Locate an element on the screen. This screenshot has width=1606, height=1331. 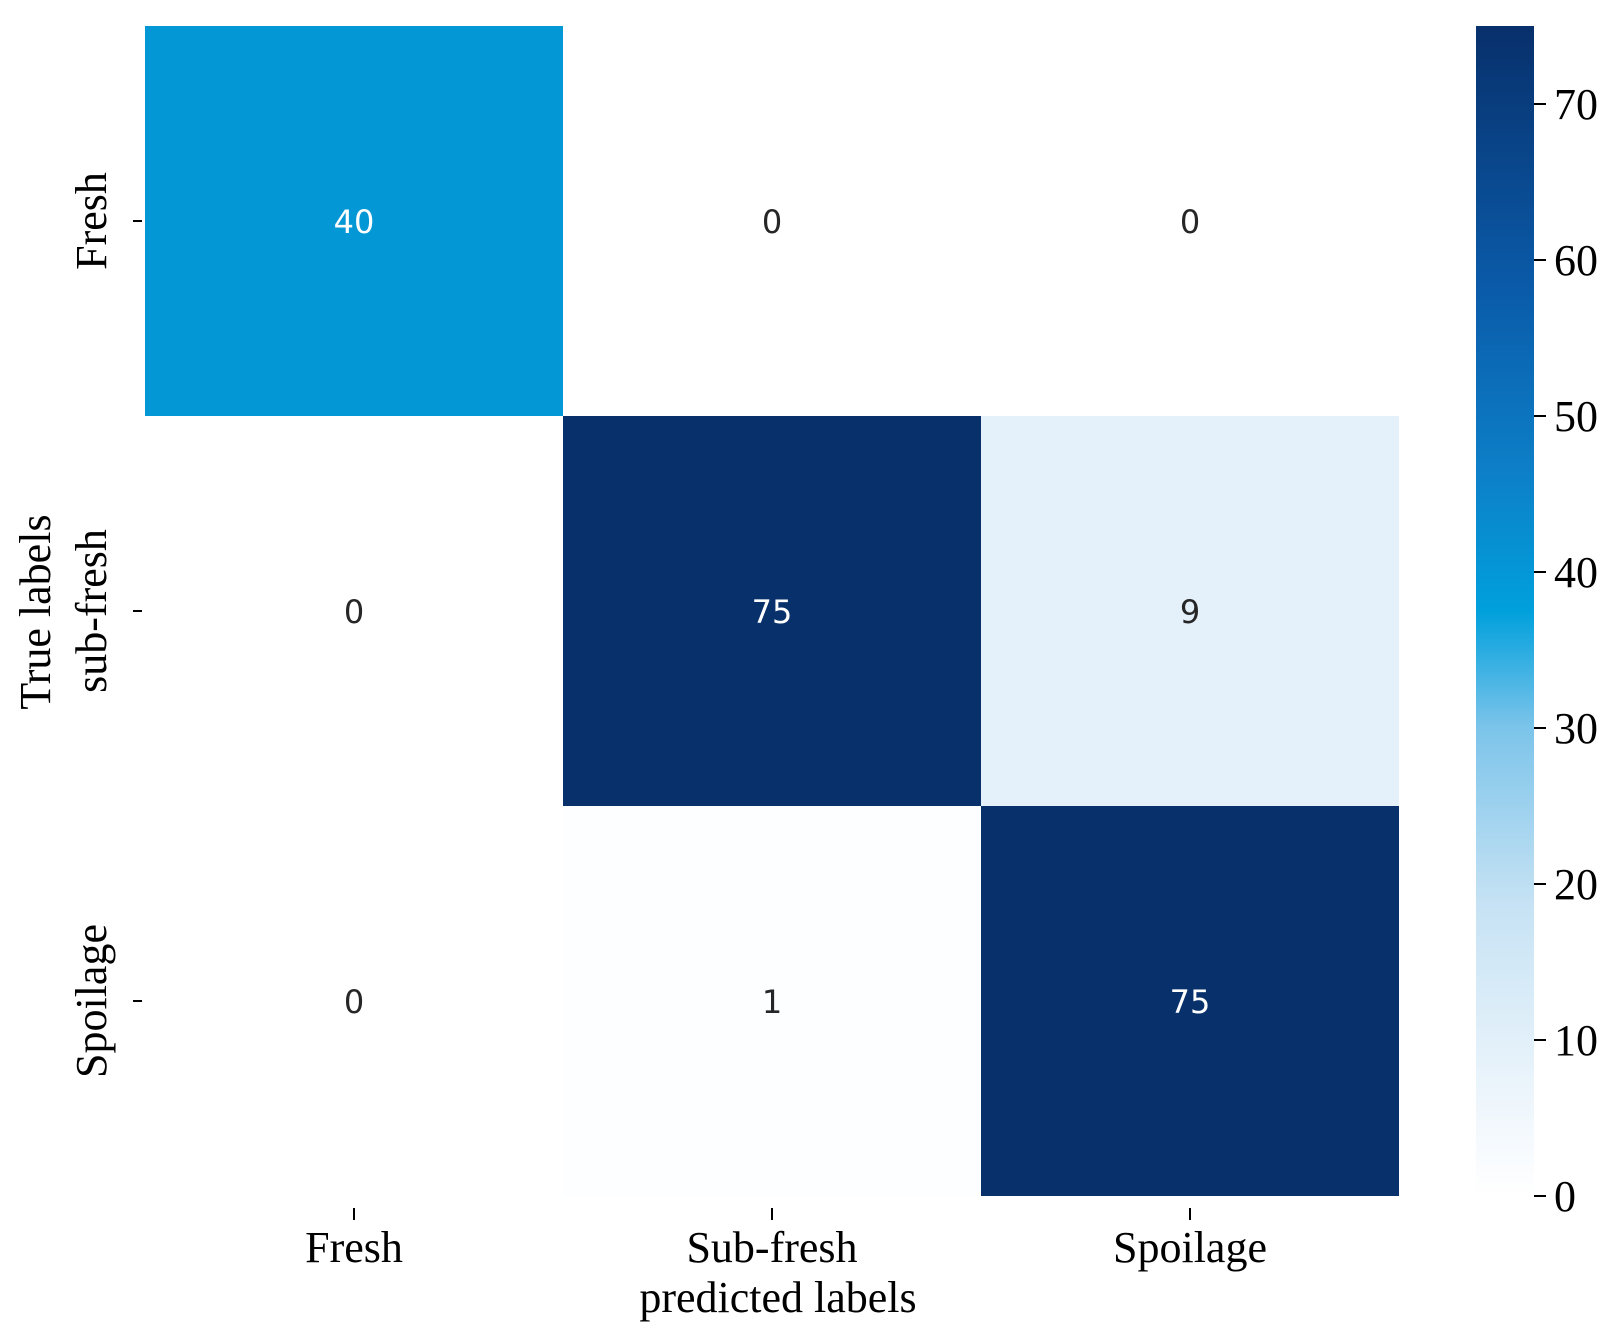
colorbar-tick-label-60: 60 is located at coordinates (1576, 260).